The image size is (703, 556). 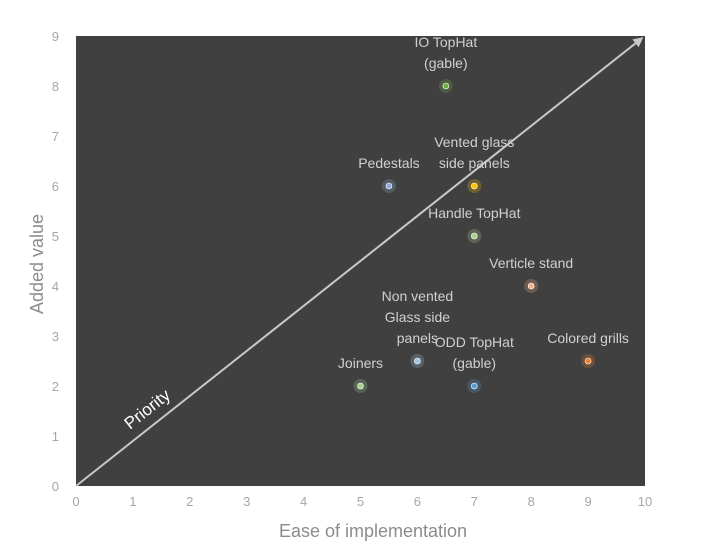 I want to click on y-tick-label: 1, so click(x=55, y=436).